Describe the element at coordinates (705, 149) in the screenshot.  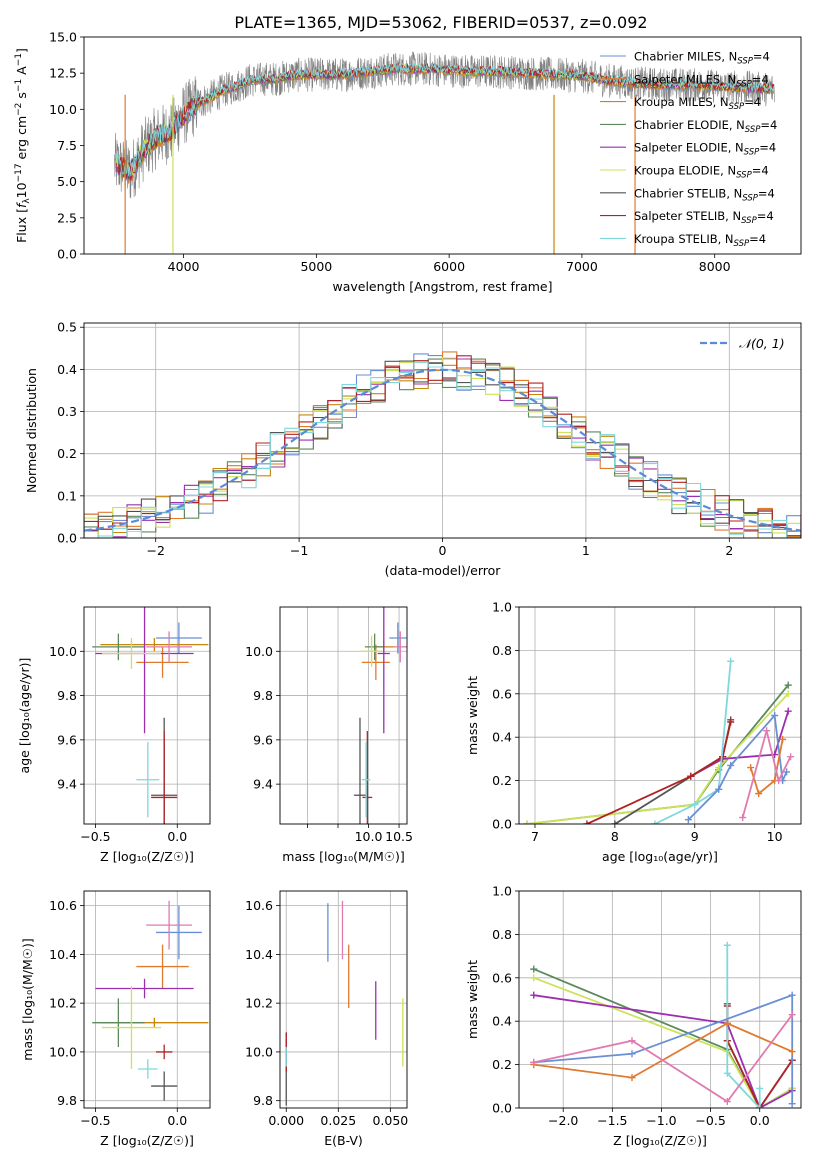
I see `legend-entry: Salpeter ELODIE, NSSP=4` at that location.